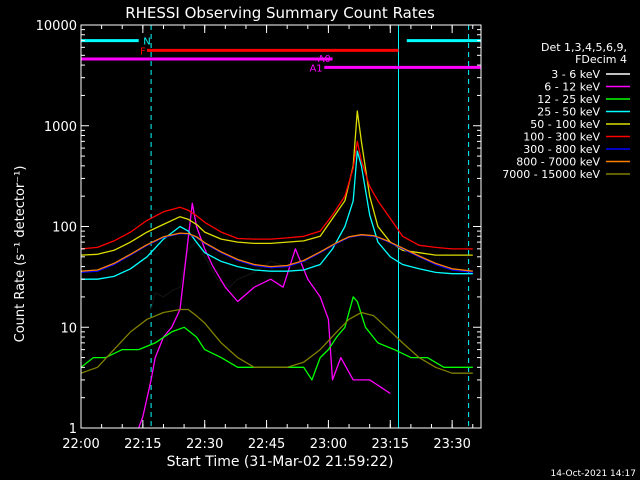 This screenshot has width=640, height=480. What do you see at coordinates (568, 112) in the screenshot?
I see `legend-label-3: 25 - 50 keV` at bounding box center [568, 112].